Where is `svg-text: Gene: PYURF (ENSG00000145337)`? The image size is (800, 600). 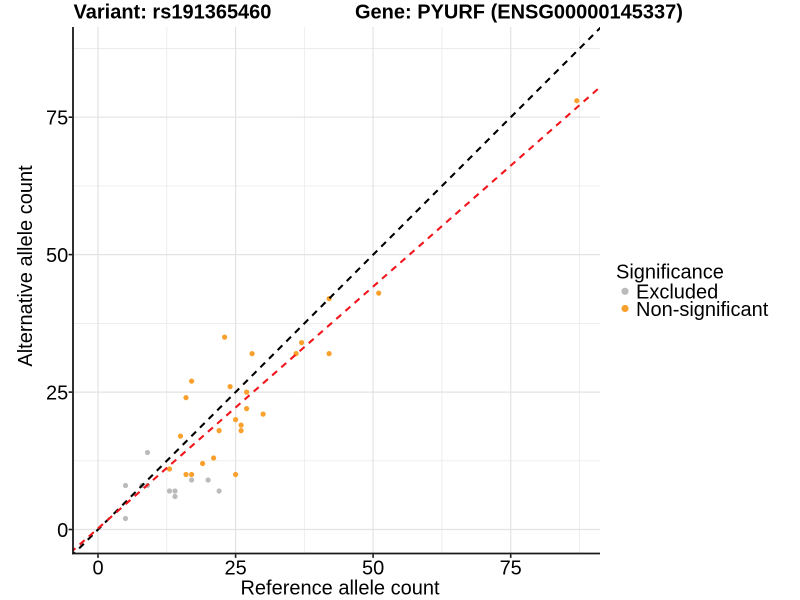
svg-text: Gene: PYURF (ENSG00000145337) is located at coordinates (519, 13).